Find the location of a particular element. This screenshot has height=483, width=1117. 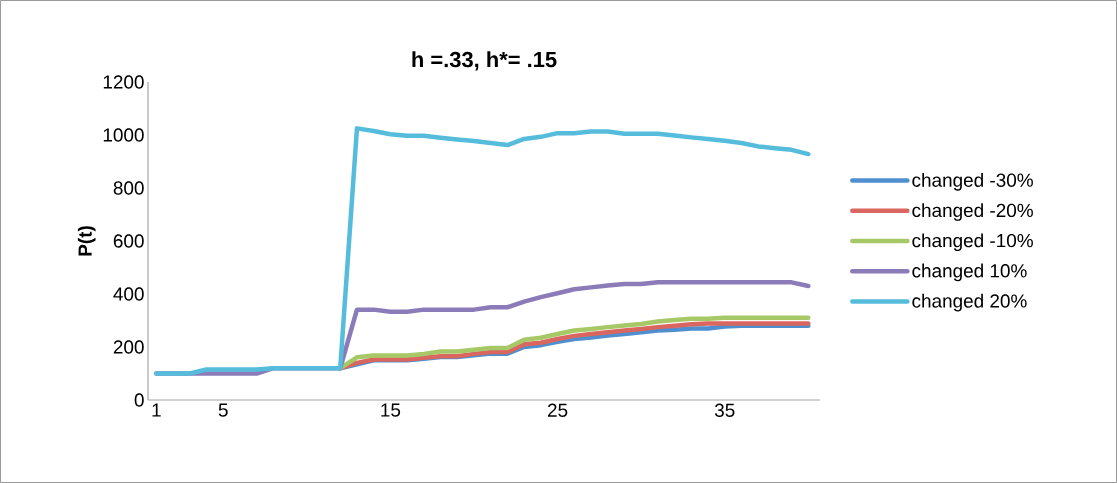

x-tick-label: 5 is located at coordinates (223, 410).